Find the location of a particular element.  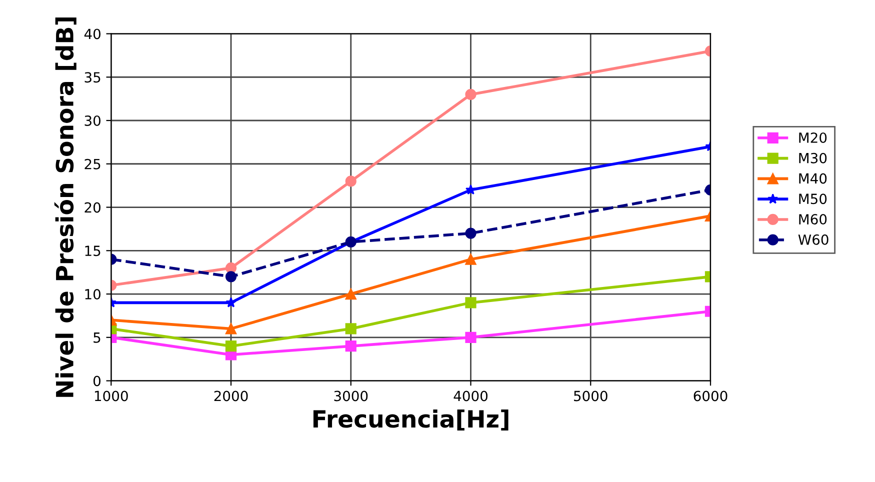

y-tick-label: 10 is located at coordinates (92, 294).